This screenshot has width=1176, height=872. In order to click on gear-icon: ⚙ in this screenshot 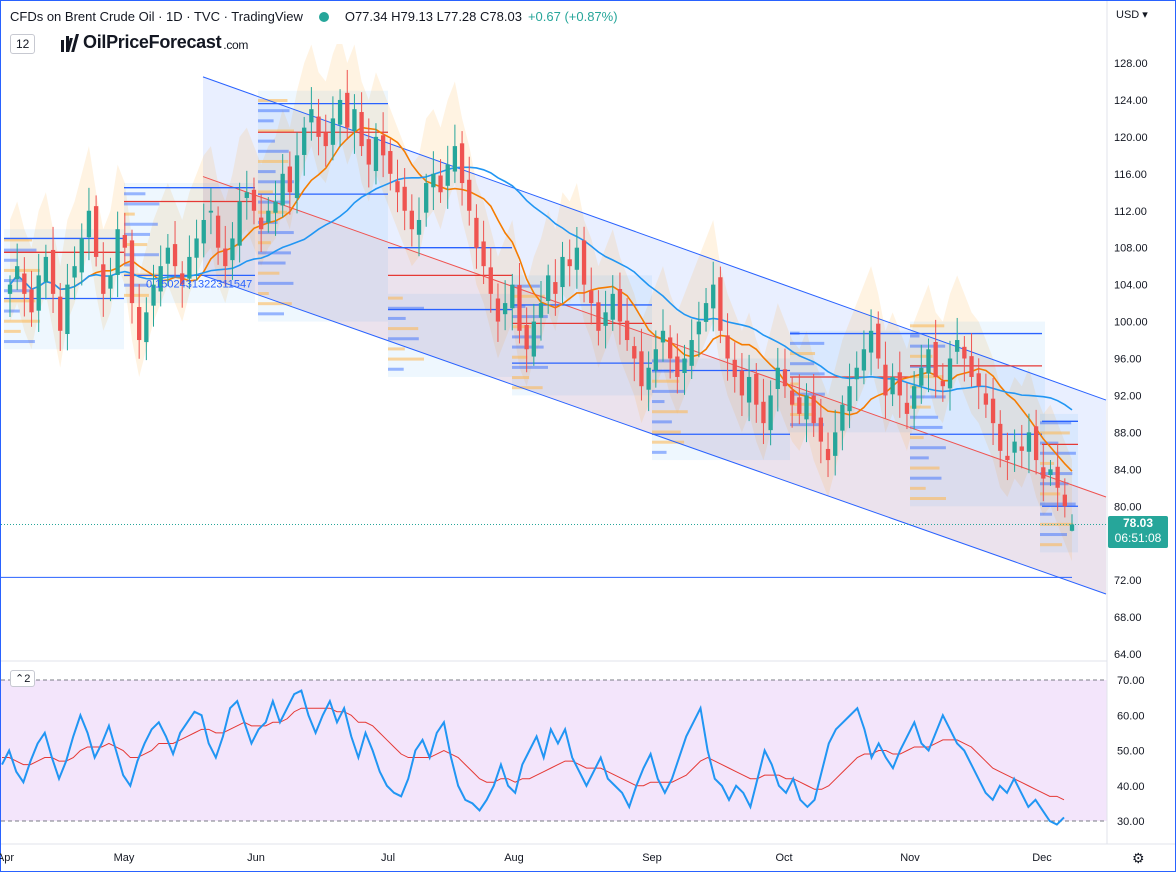, I will do `click(1138, 858)`.